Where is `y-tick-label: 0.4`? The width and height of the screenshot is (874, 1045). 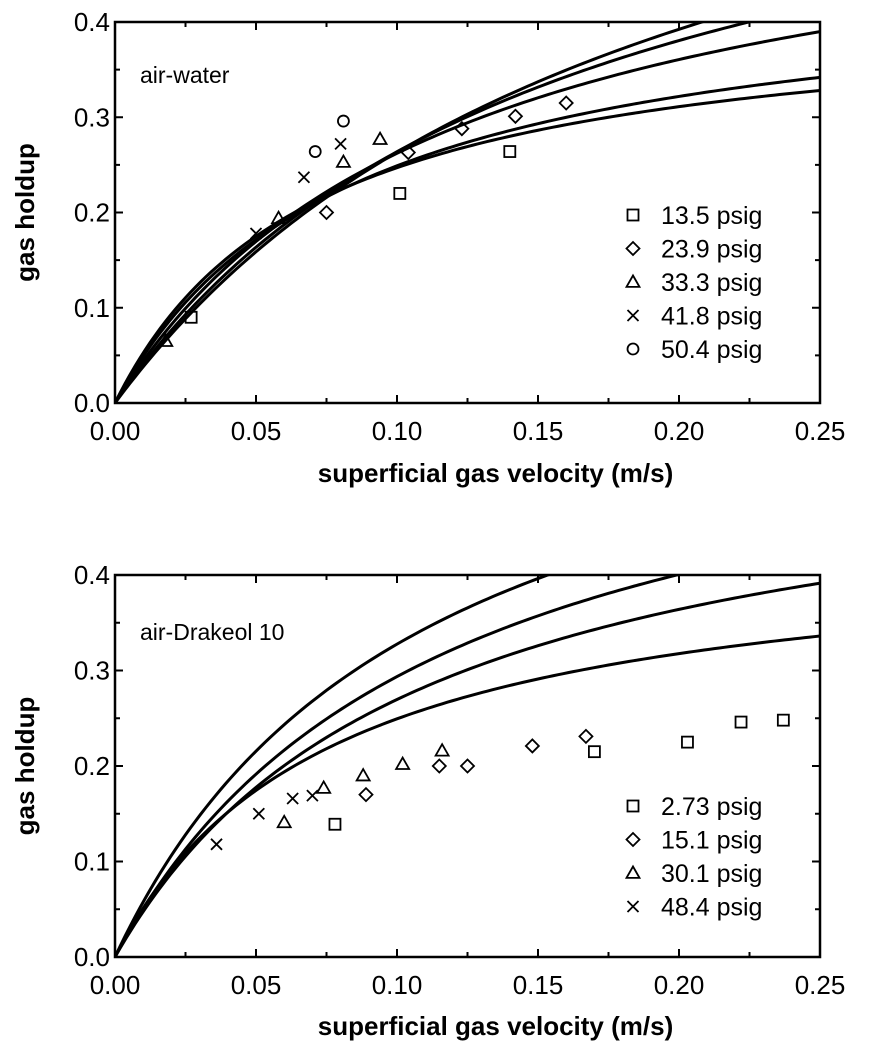 y-tick-label: 0.4 is located at coordinates (92, 575).